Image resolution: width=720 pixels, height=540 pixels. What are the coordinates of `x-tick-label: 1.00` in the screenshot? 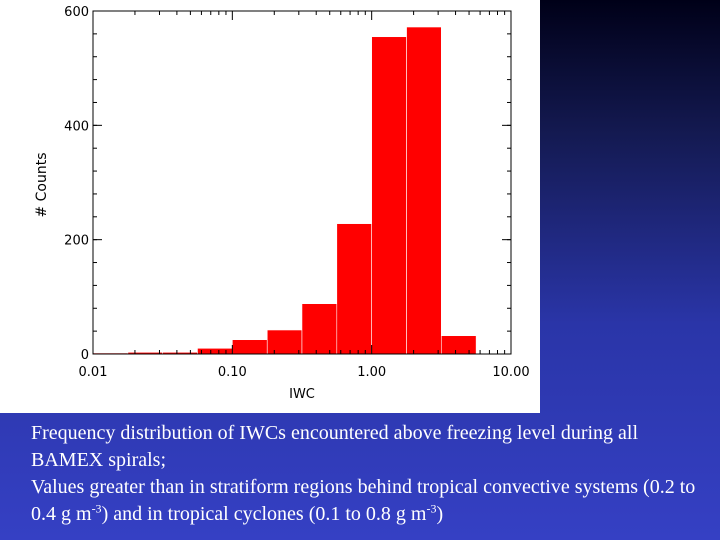 It's located at (371, 372).